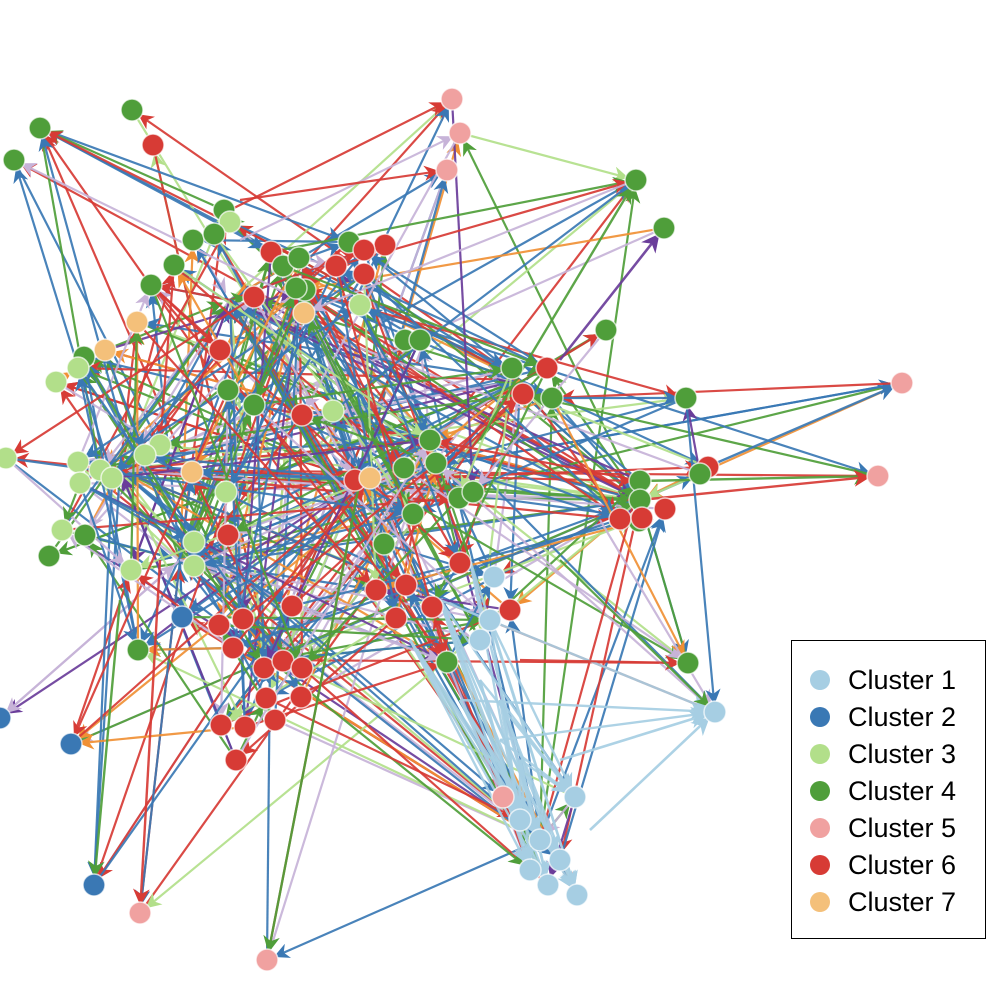 The width and height of the screenshot is (998, 992). I want to click on legend-label: Cluster 2, so click(902, 716).